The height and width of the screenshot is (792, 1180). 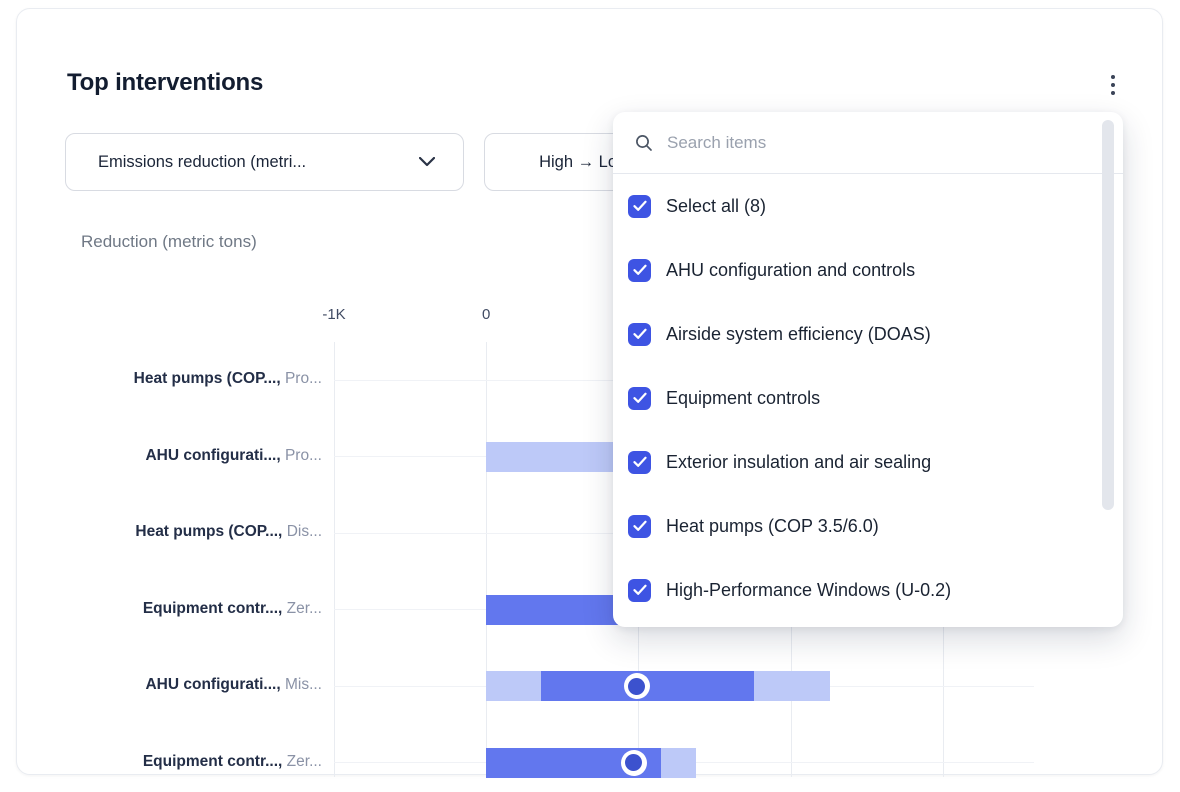 What do you see at coordinates (427, 162) in the screenshot?
I see `chevron-down-icon` at bounding box center [427, 162].